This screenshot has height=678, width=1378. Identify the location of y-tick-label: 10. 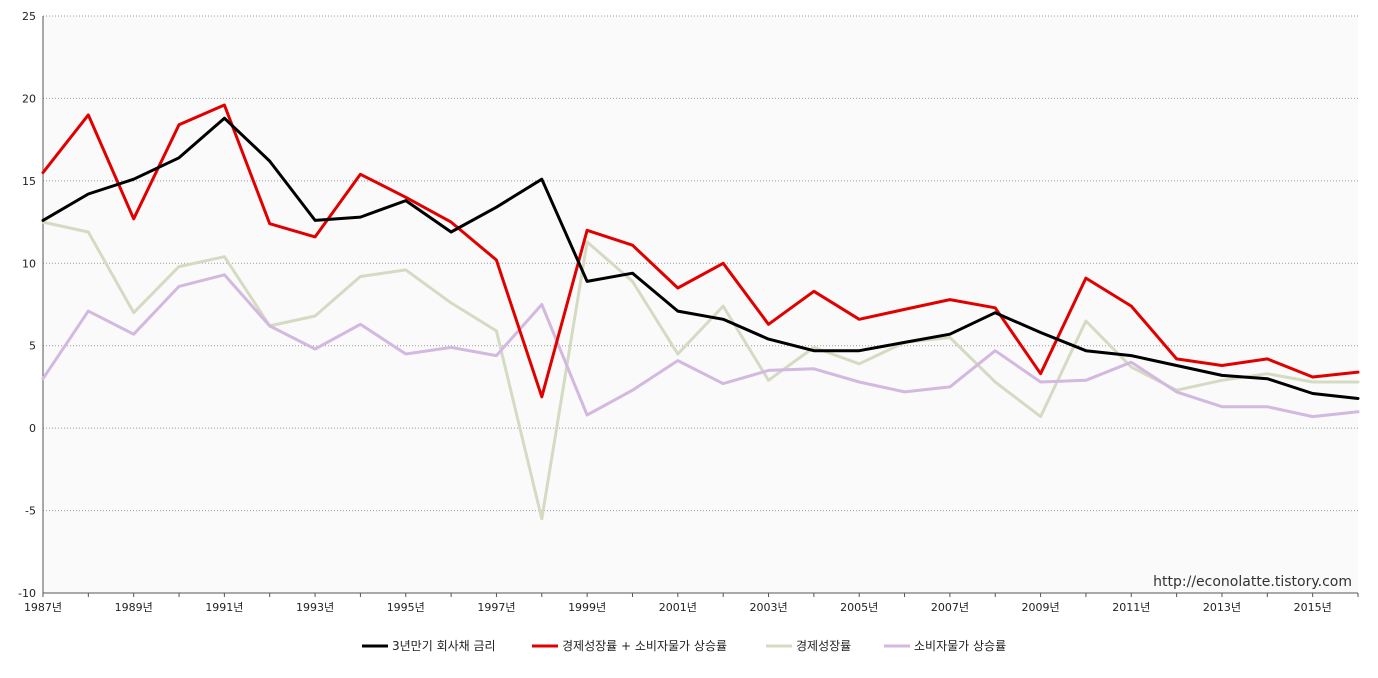
(29, 263).